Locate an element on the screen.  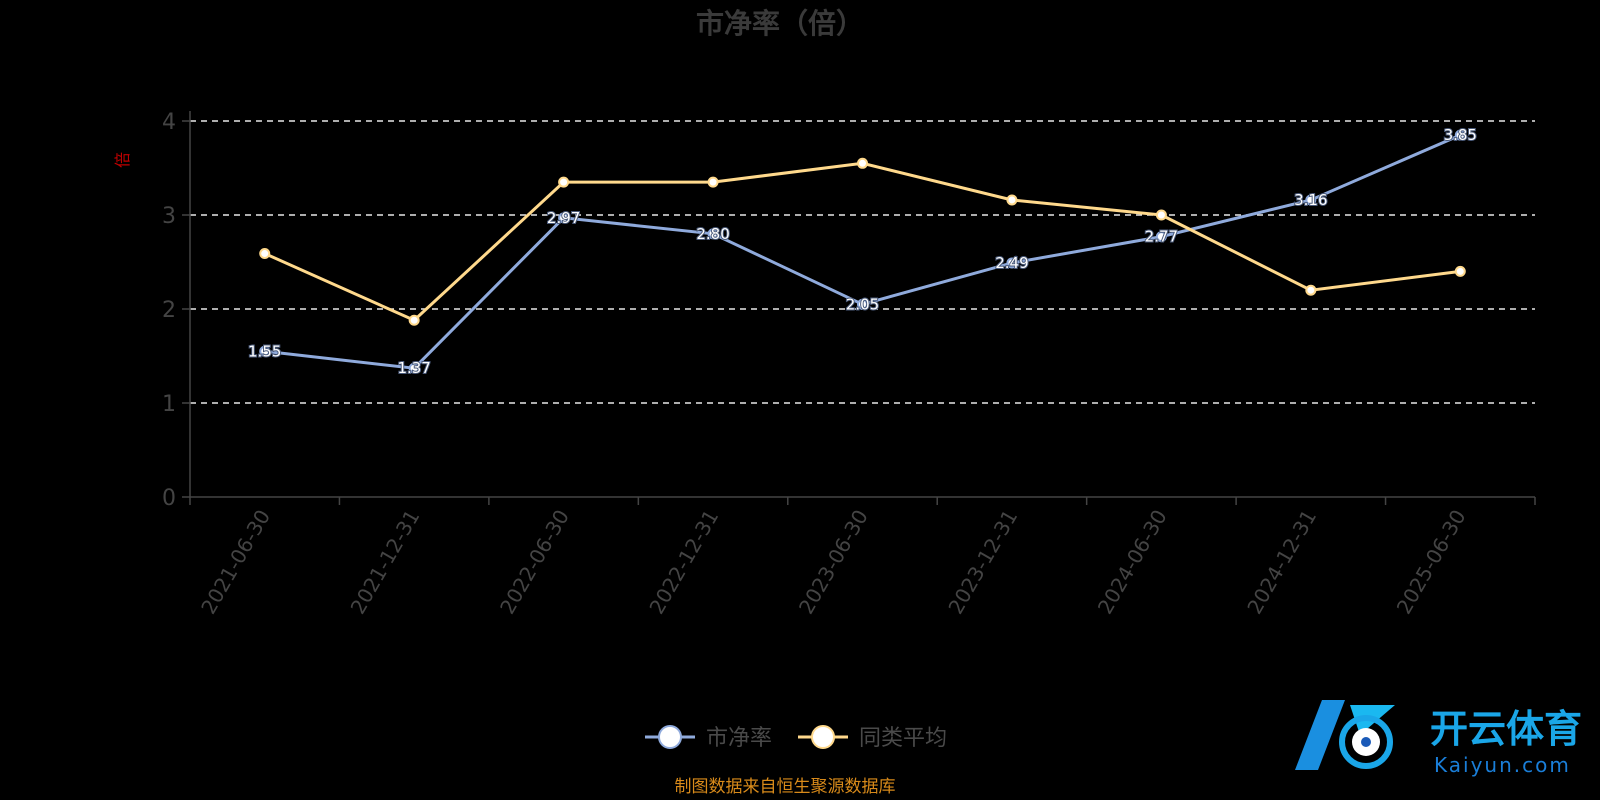
y-tick-label: 0 is located at coordinates (169, 498).